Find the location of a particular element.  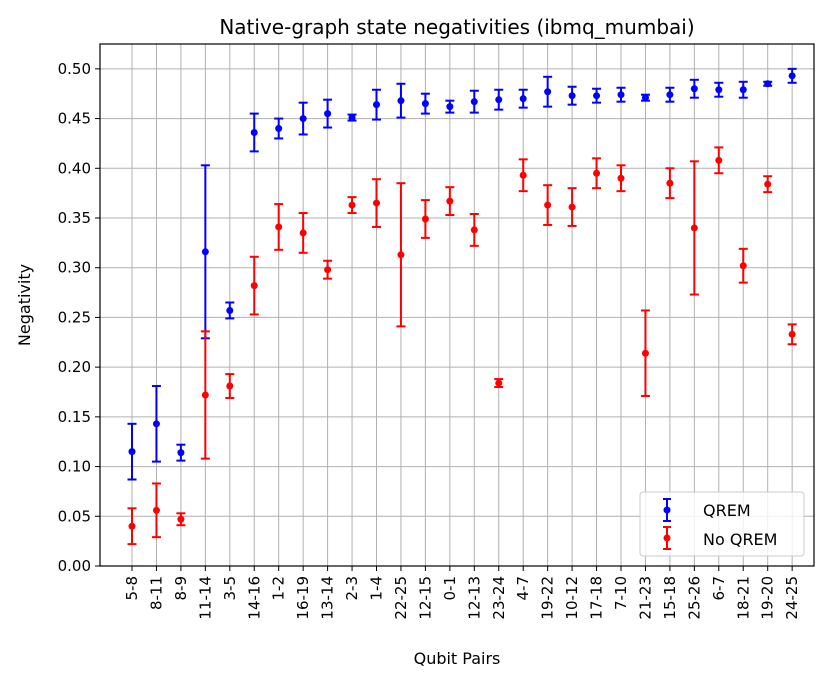

x-tick-label: 14-16 is located at coordinates (254, 598).